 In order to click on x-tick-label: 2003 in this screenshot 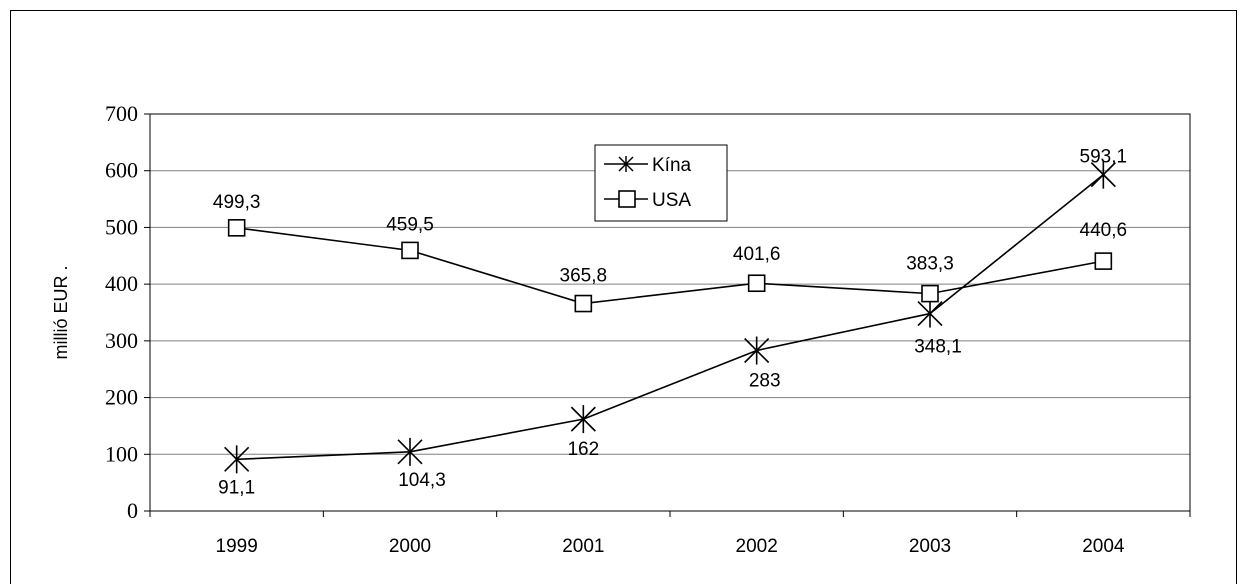, I will do `click(930, 546)`.